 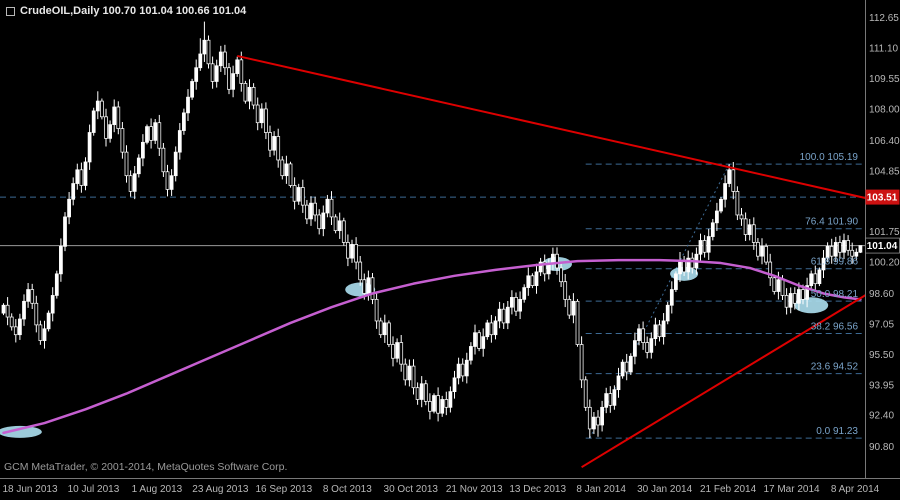 I want to click on y-axis-label: 93.95, so click(x=881, y=385).